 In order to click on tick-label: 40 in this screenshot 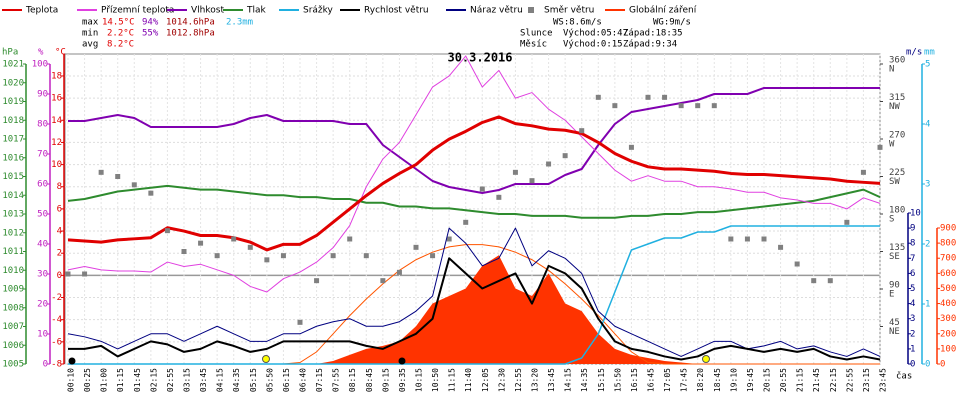, I will do `click(42, 245)`.